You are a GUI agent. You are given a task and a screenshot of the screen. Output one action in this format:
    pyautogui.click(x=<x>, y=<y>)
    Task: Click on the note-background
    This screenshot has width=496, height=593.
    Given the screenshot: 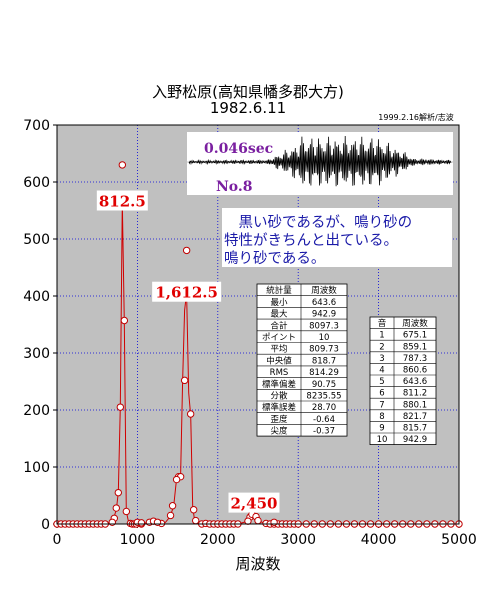 What is the action you would take?
    pyautogui.click(x=337, y=237)
    